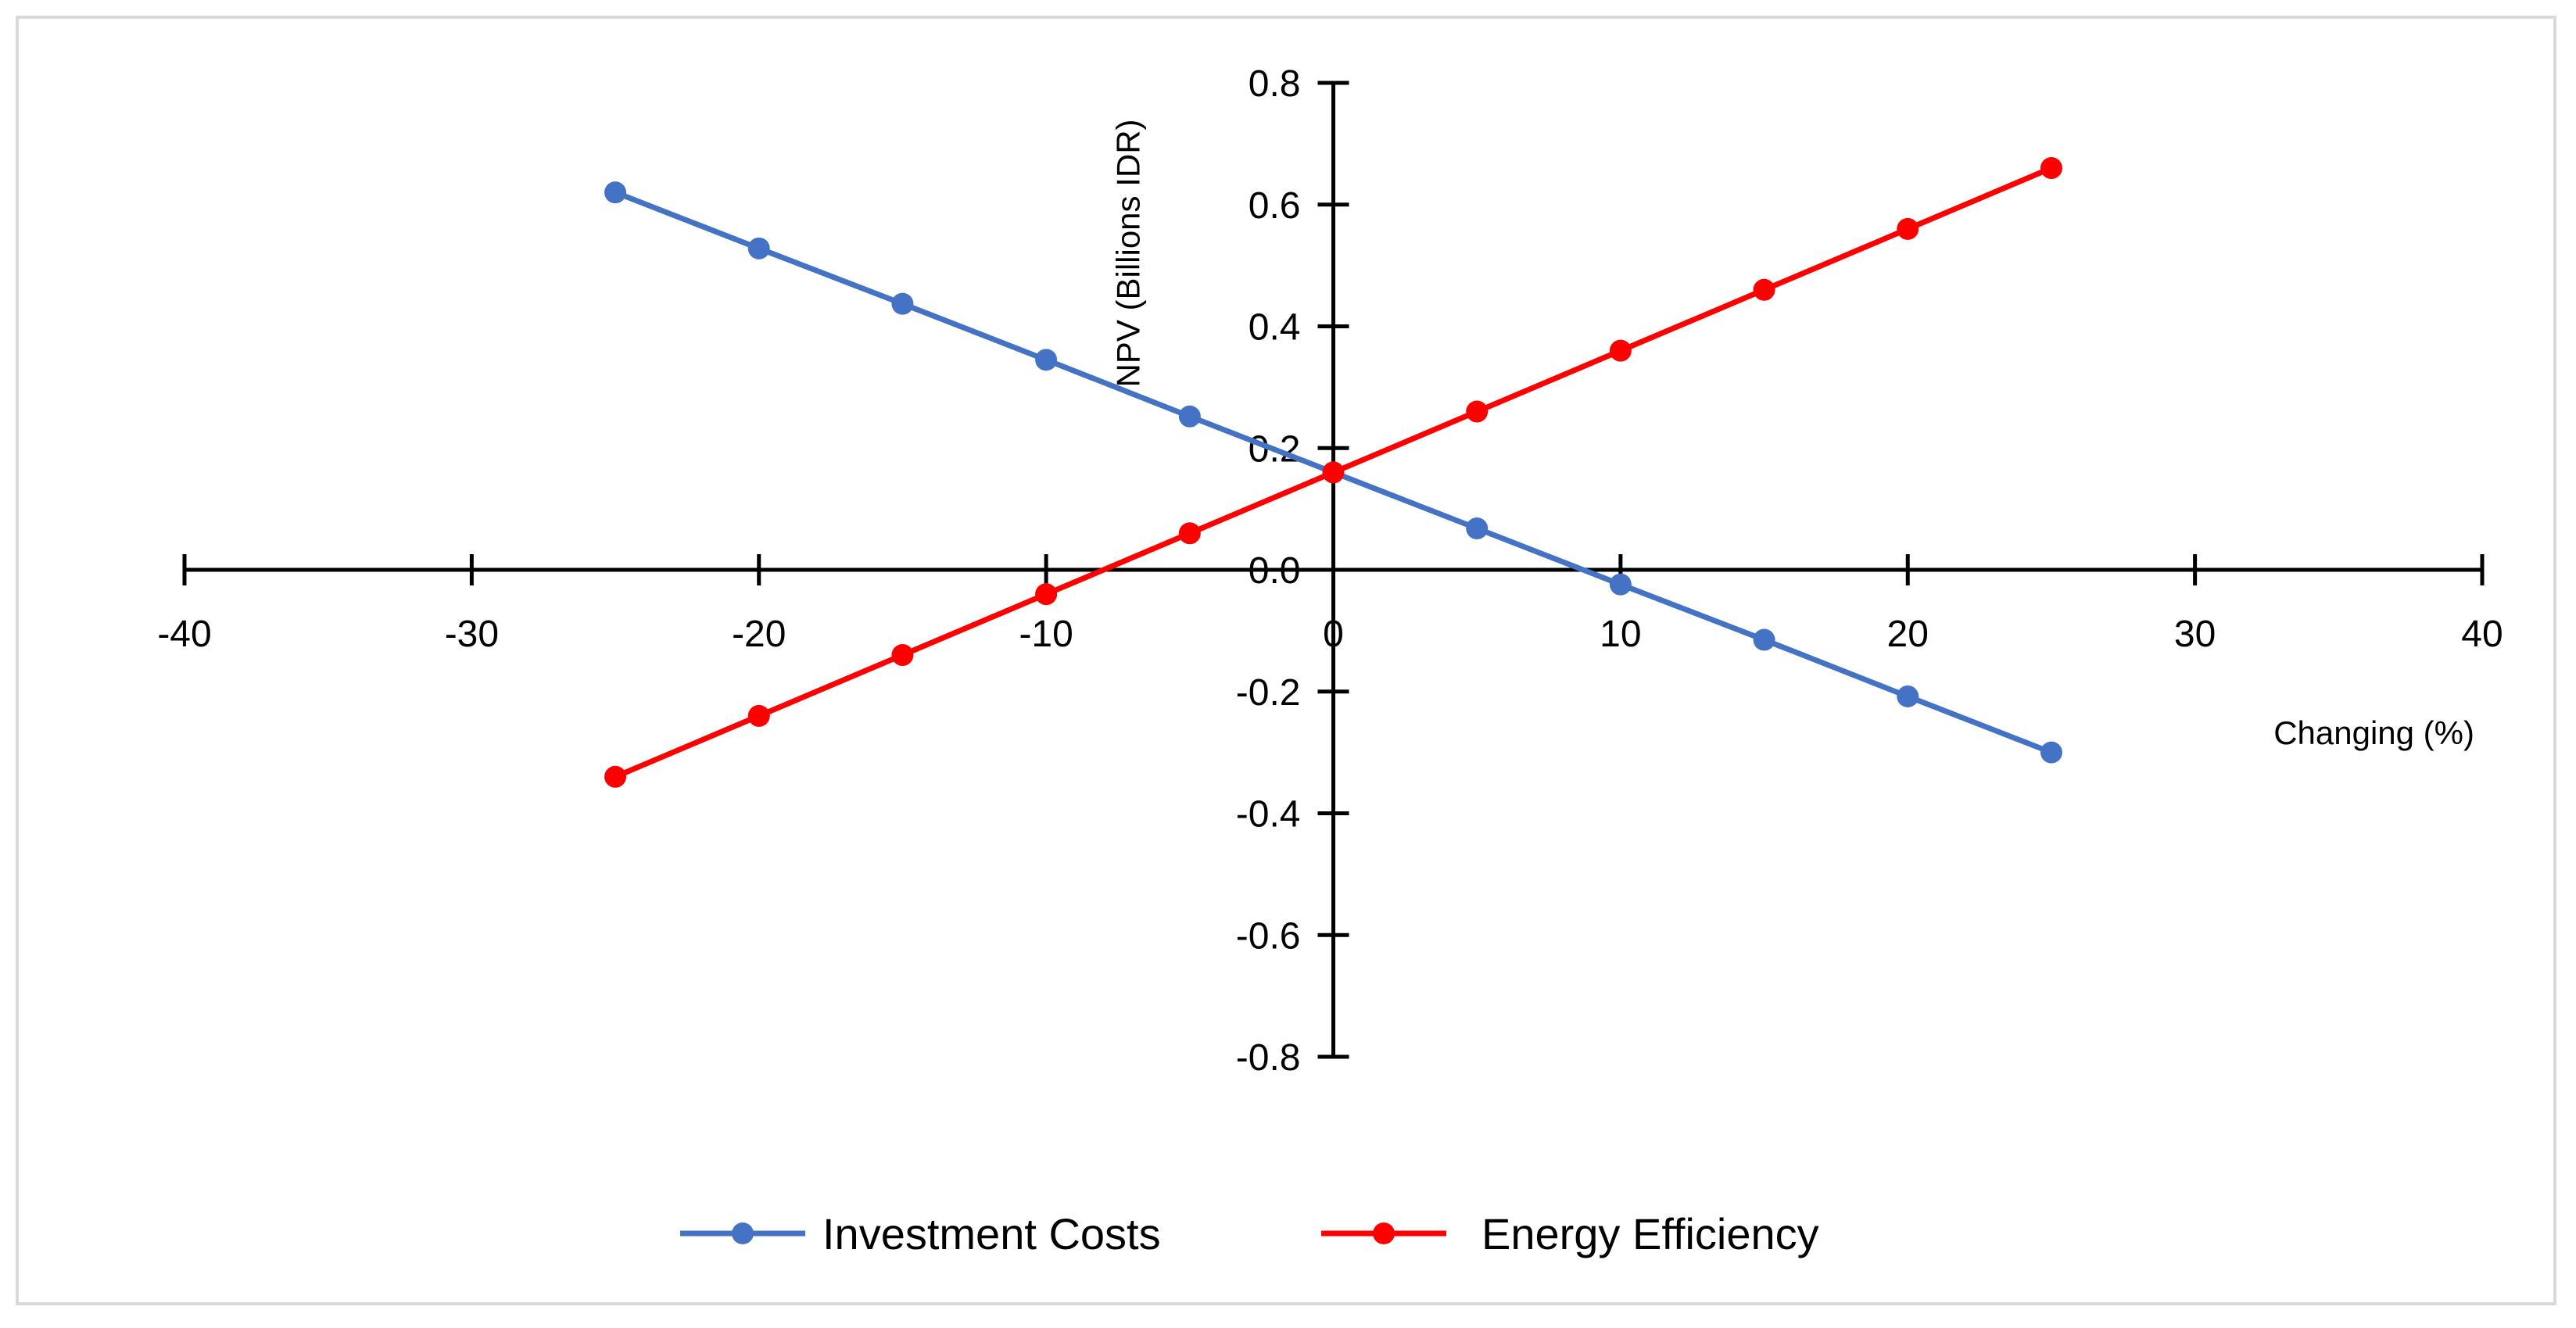 This screenshot has width=2576, height=1328. What do you see at coordinates (1275, 328) in the screenshot?
I see `y-tick-label: 0.4` at bounding box center [1275, 328].